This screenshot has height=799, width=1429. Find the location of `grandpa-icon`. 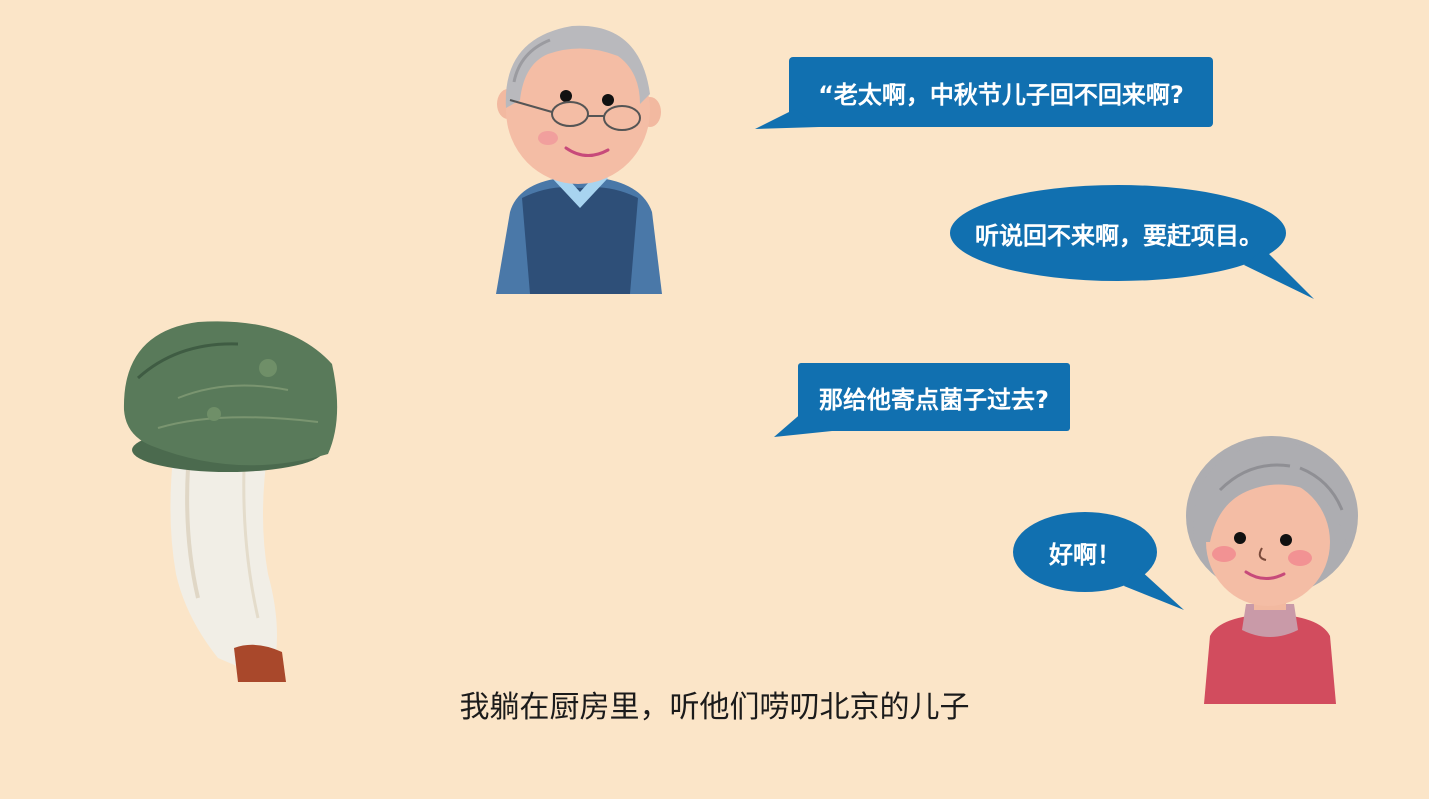

grandpa-icon is located at coordinates (579, 159).